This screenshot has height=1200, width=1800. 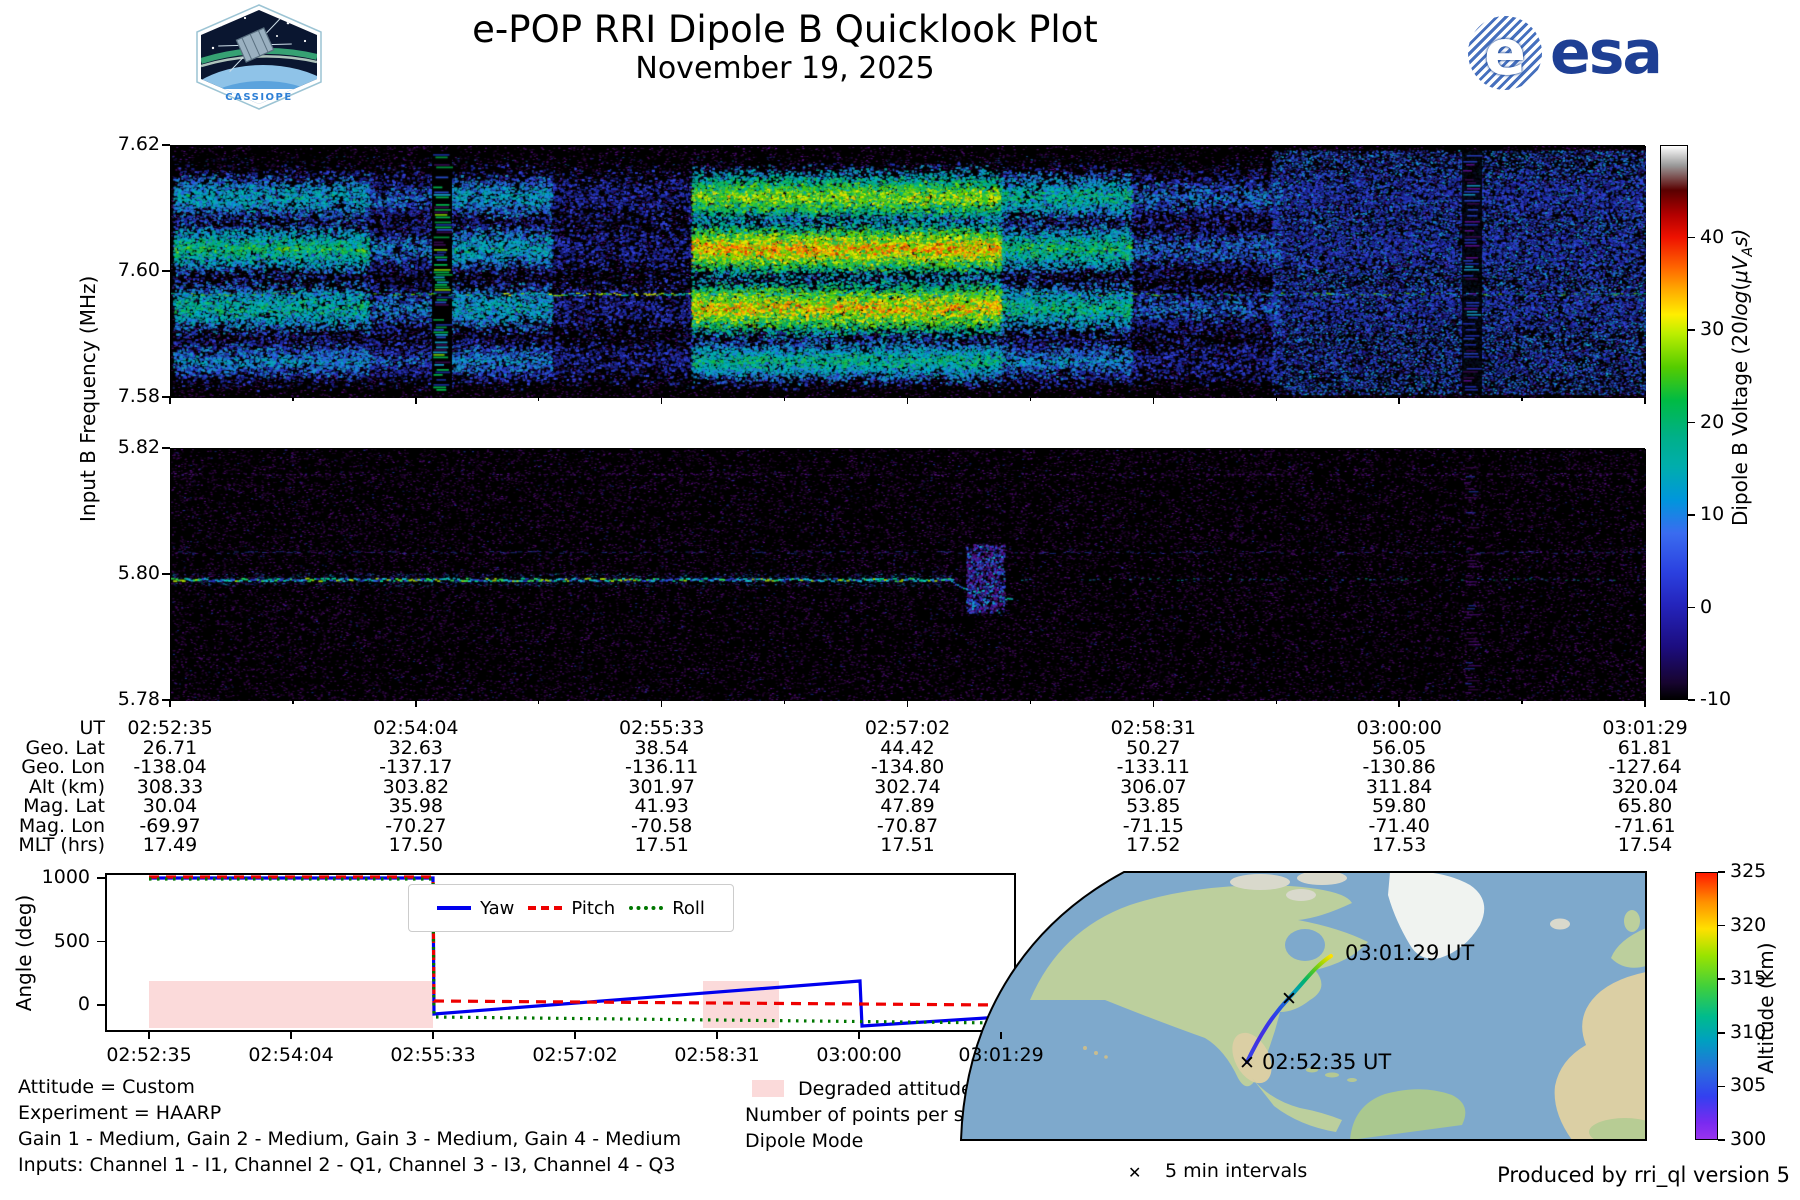 I want to click on ephemeris-cell: 301.97, so click(x=661, y=786).